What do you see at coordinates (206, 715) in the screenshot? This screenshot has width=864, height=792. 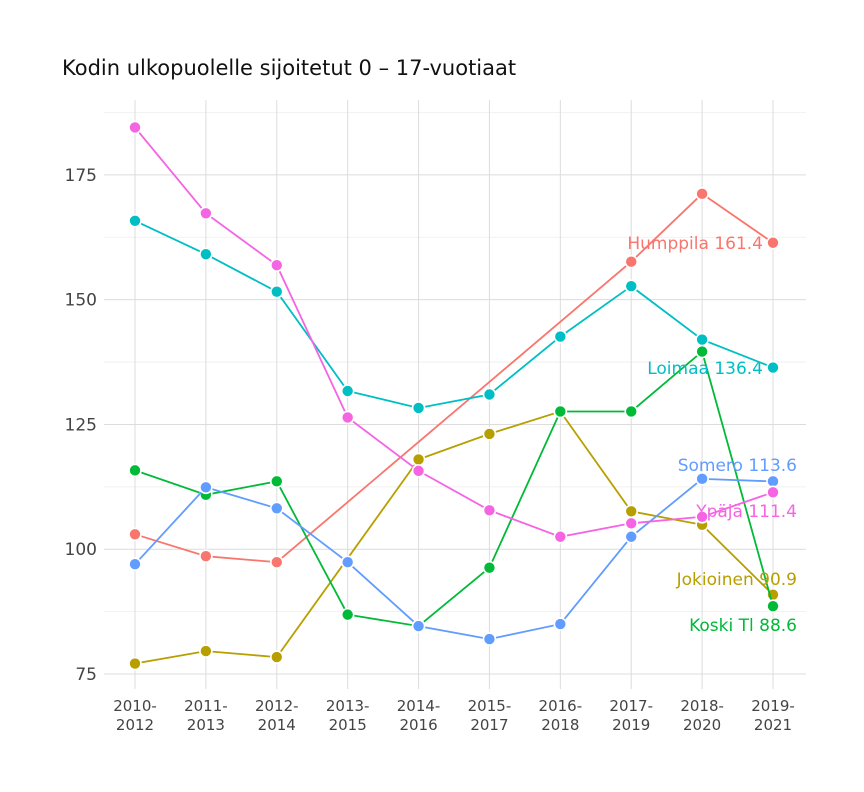 I see `x-tick-label: 2011-2013` at bounding box center [206, 715].